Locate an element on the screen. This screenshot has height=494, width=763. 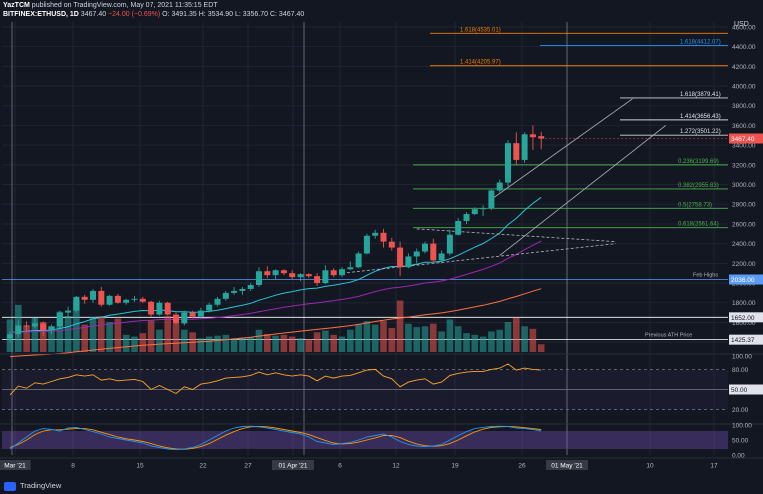
brand-label: TradingView is located at coordinates (41, 485).